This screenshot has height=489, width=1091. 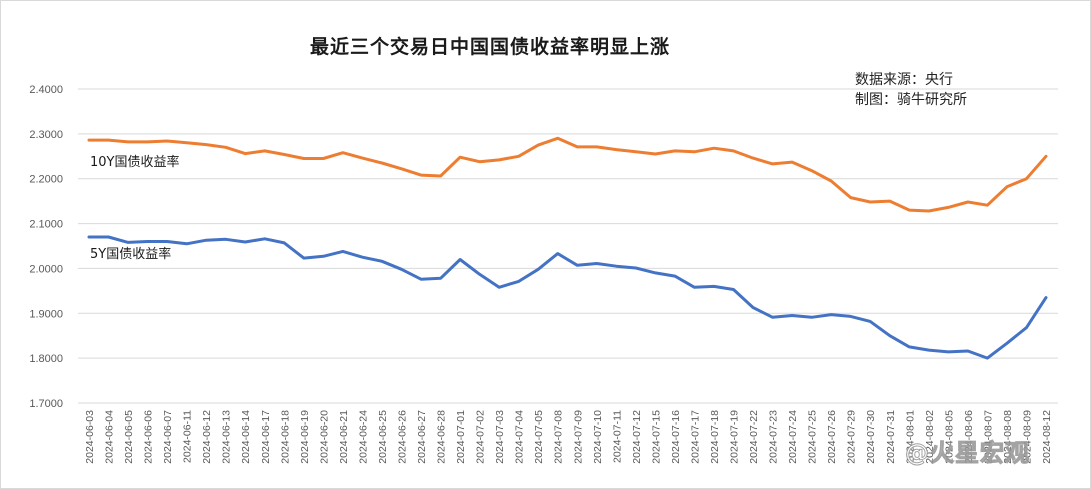 I want to click on x-tick-label: 2024-08-01, so click(x=910, y=437).